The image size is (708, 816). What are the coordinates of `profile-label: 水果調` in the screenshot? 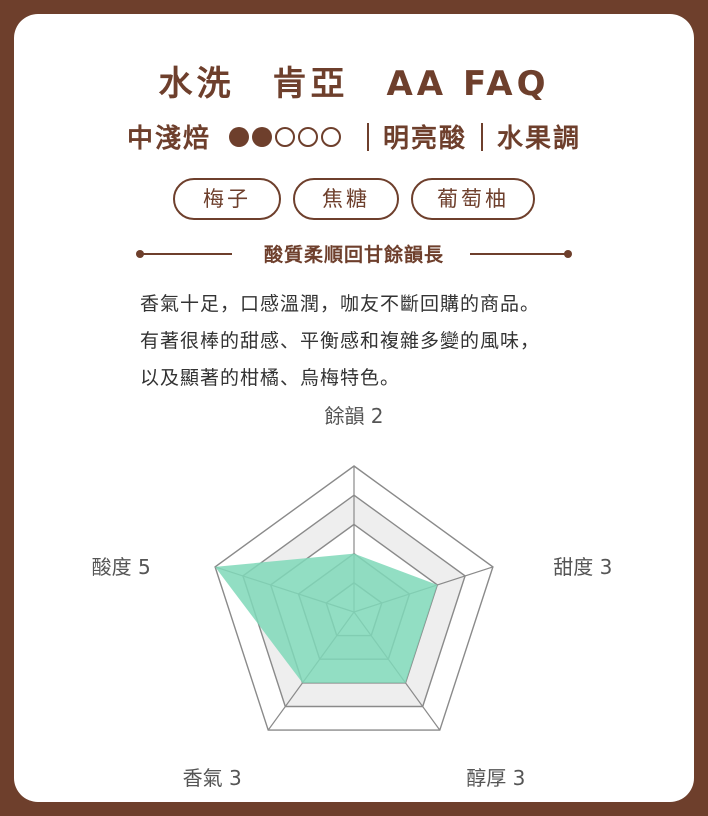 It's located at (539, 139).